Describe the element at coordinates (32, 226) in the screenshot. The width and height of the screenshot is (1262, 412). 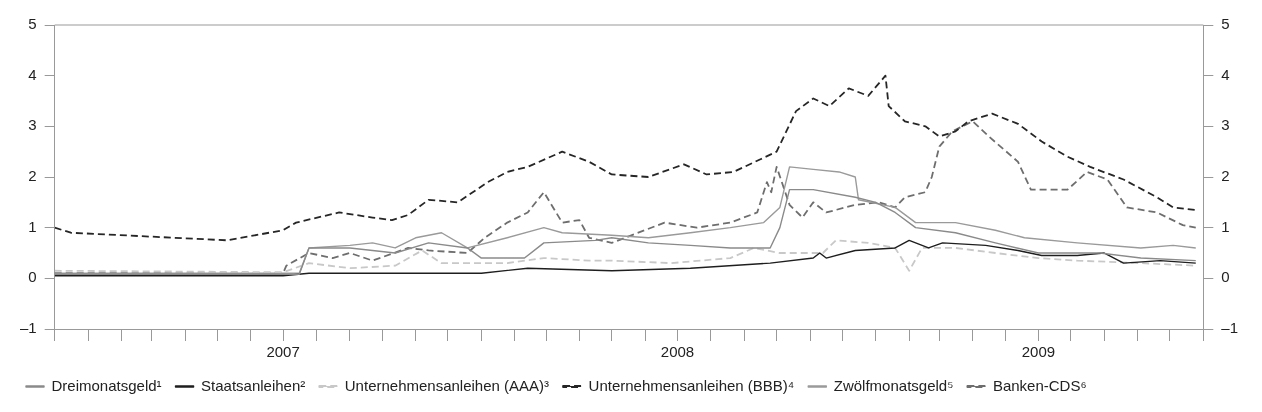
I see `y-tick-label: 1` at that location.